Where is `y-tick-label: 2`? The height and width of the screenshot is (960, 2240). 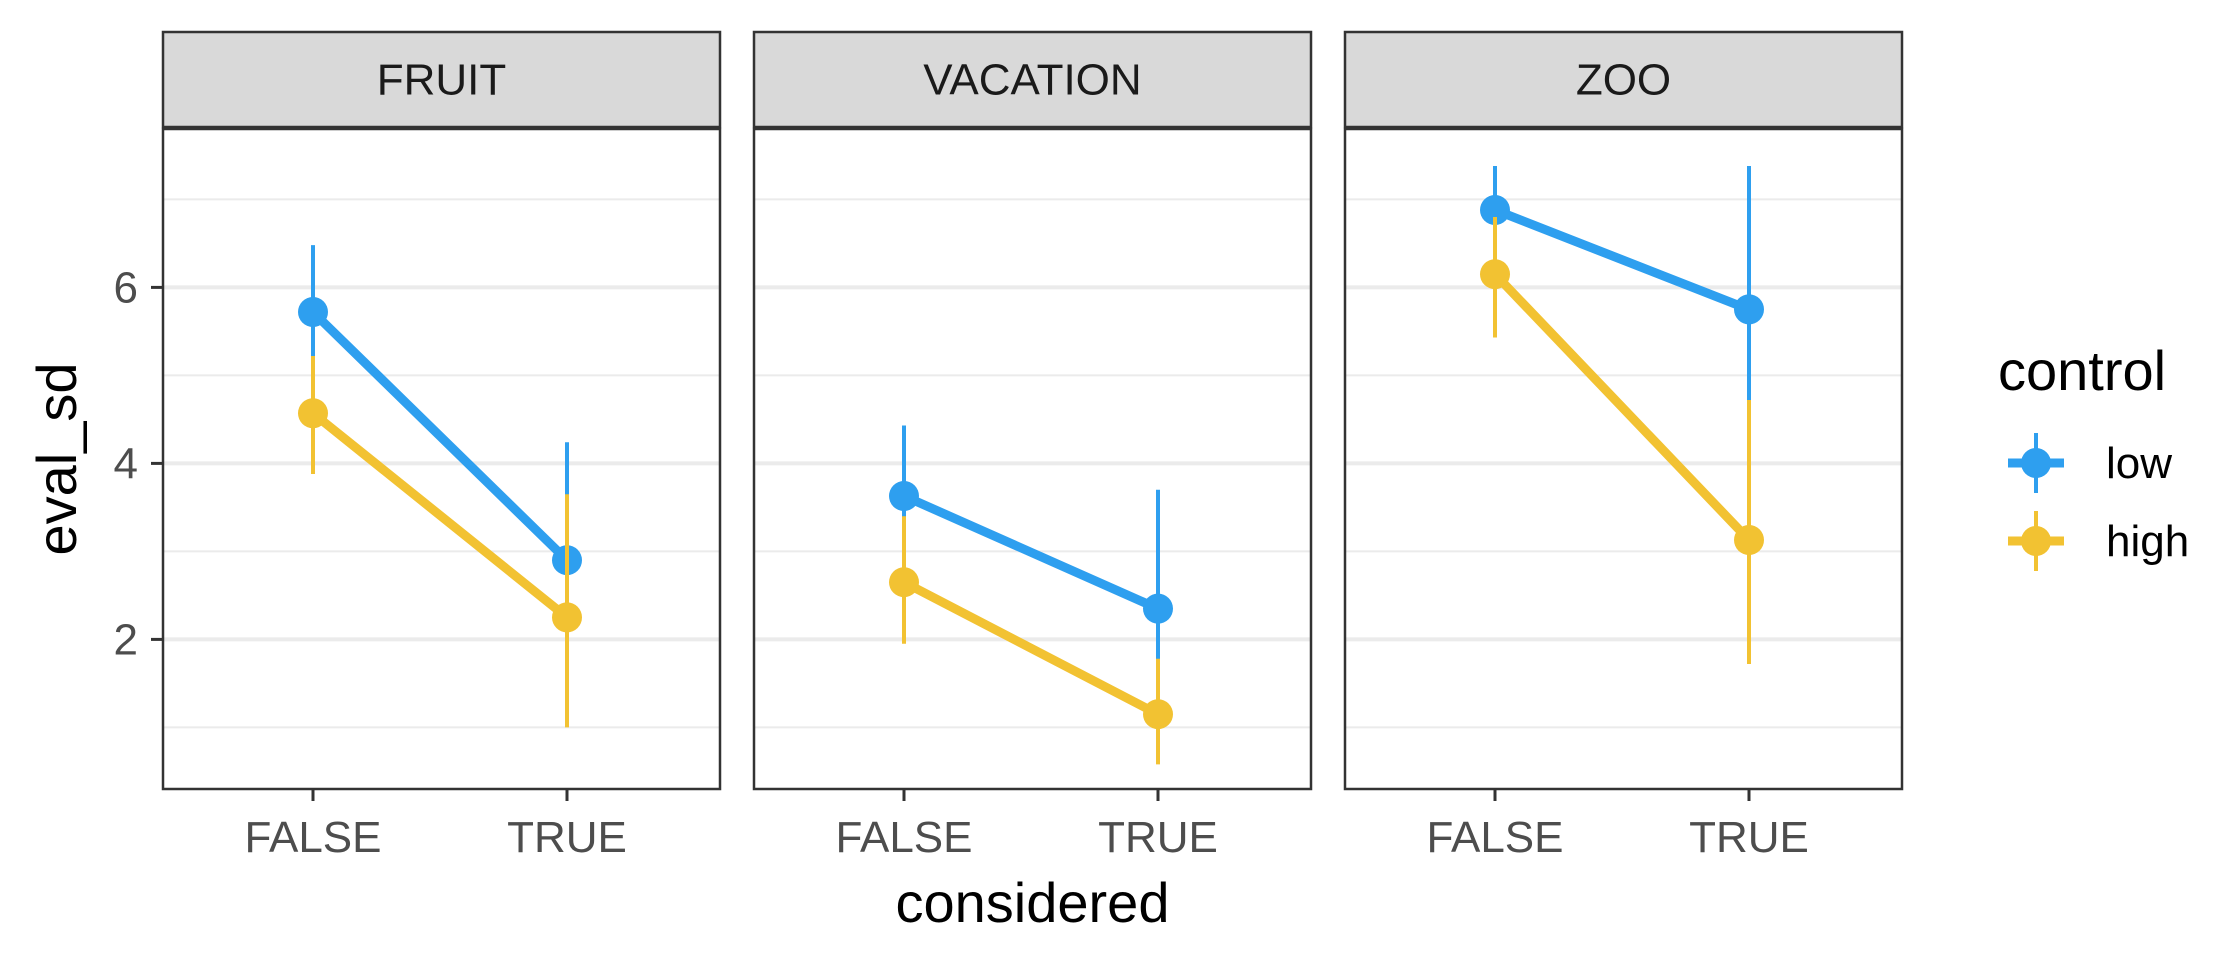 y-tick-label: 2 is located at coordinates (126, 639).